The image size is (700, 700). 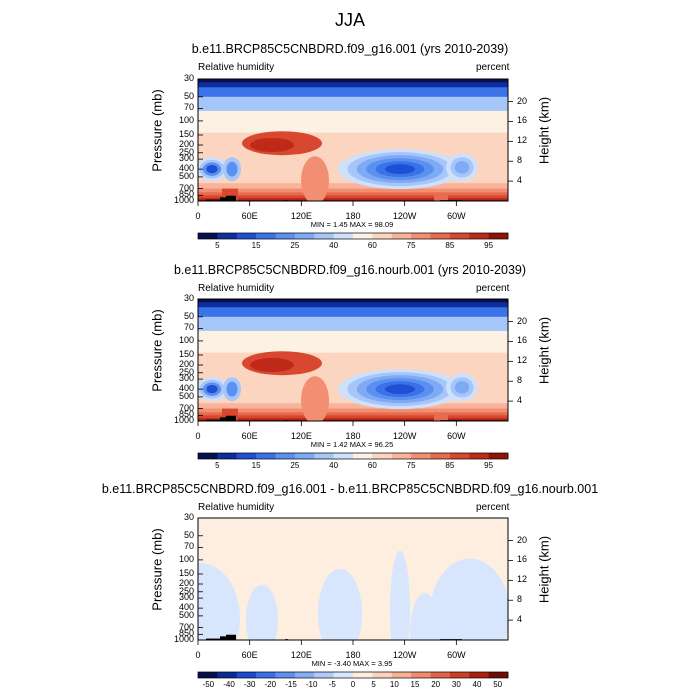 I want to click on colorbar-label: 60, so click(x=372, y=465).